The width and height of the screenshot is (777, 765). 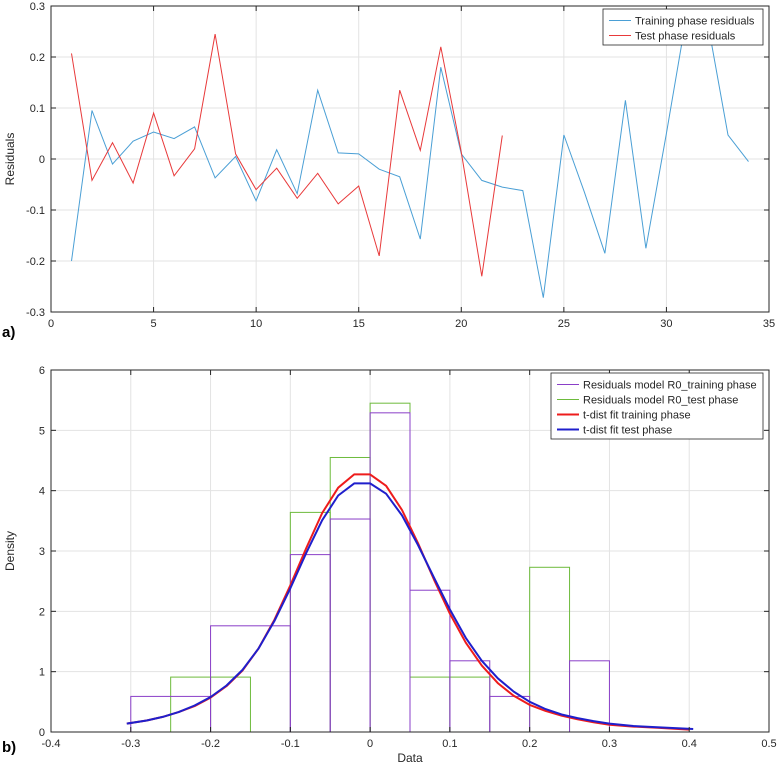 What do you see at coordinates (51, 744) in the screenshot?
I see `x-tick-label: -0.4` at bounding box center [51, 744].